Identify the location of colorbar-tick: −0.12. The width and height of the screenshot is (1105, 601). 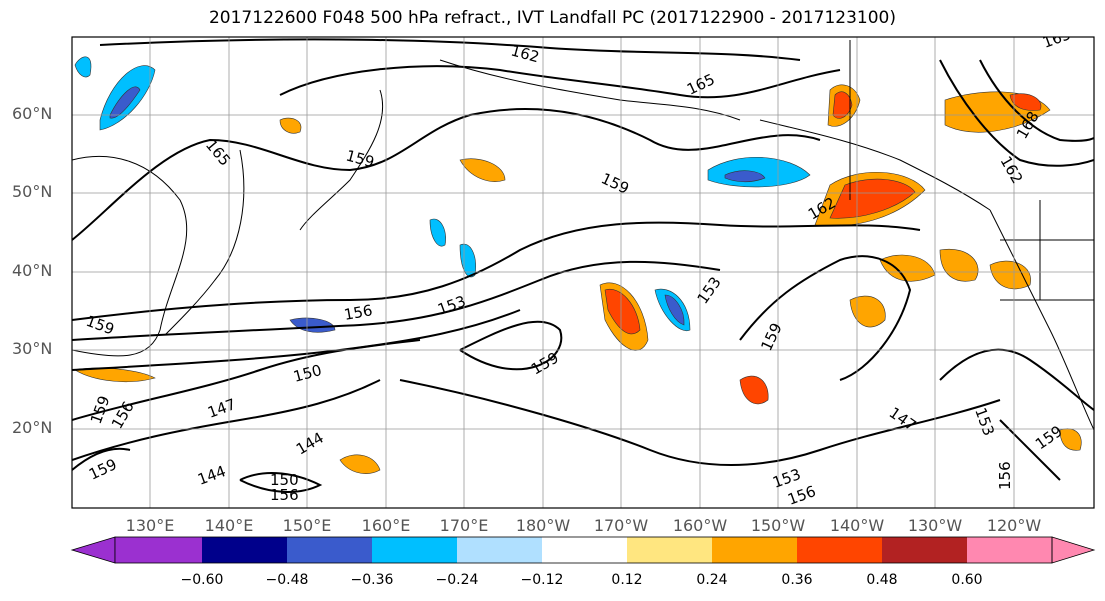
(542, 580).